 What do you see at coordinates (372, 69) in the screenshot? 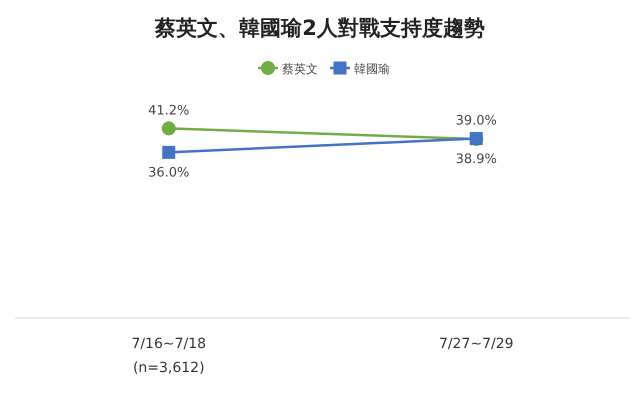
I see `legend-label: 韓國瑜` at bounding box center [372, 69].